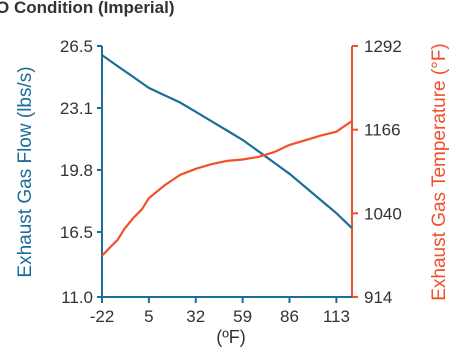 This screenshot has height=347, width=455. Describe the element at coordinates (77, 297) in the screenshot. I see `y-left-tick-label: 11.0` at that location.